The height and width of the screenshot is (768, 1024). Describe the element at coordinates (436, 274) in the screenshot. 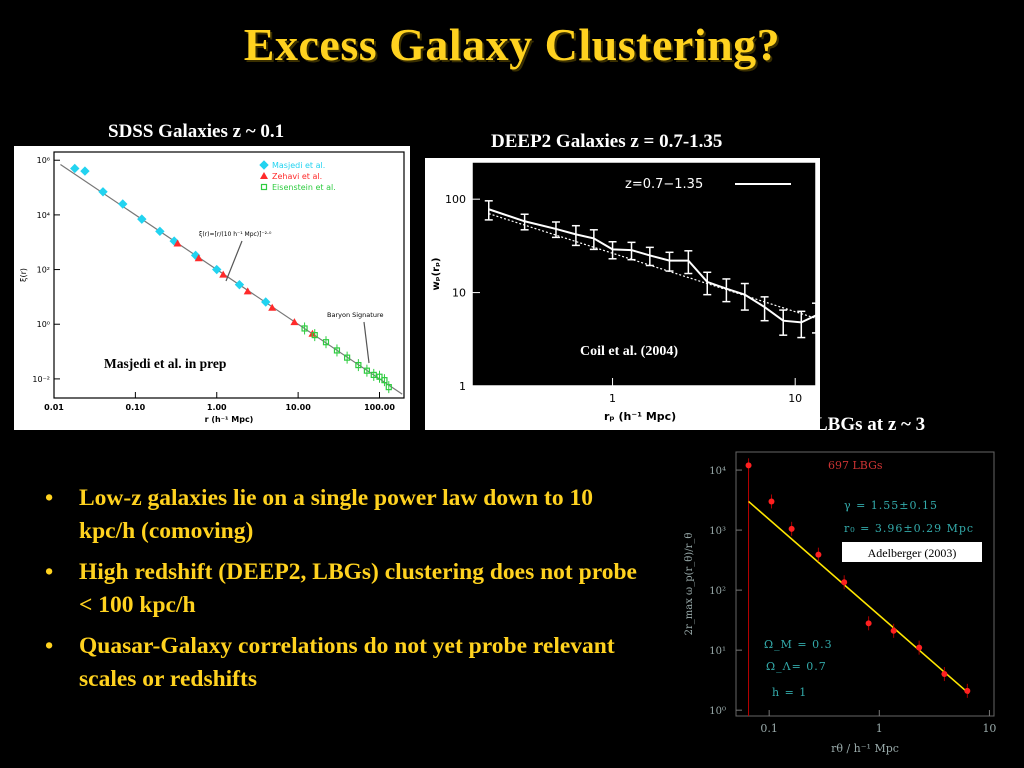

I see `y-axis-label: wₚ(rₚ)` at that location.